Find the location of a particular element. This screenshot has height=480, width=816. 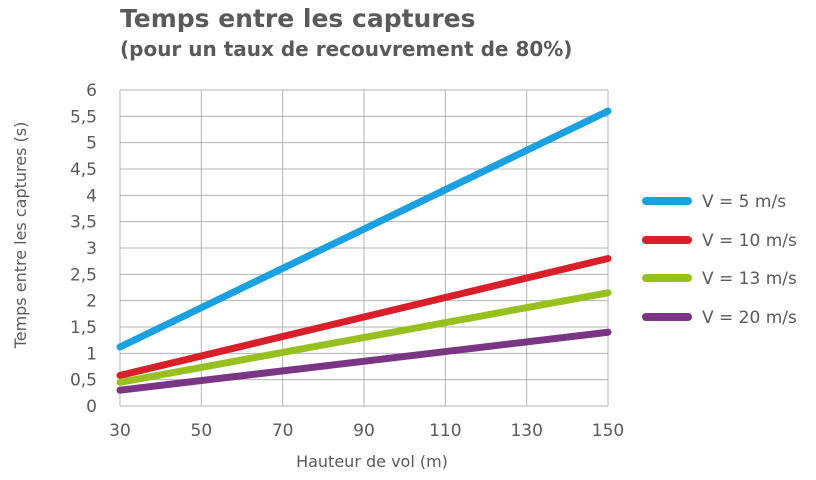

x-tick-label: 70 is located at coordinates (283, 431).